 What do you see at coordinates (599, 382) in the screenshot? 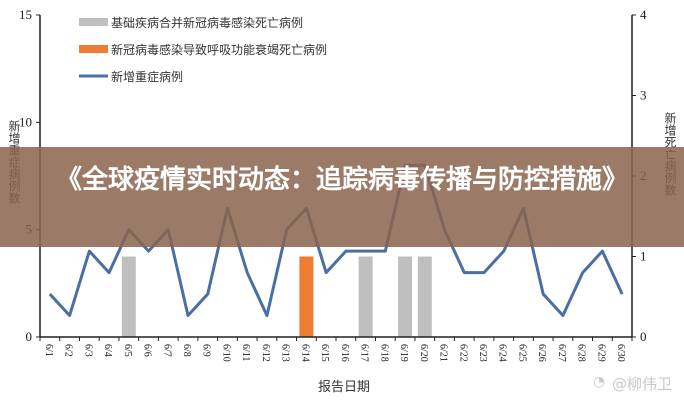
I see `weibo-icon: ◔` at bounding box center [599, 382].